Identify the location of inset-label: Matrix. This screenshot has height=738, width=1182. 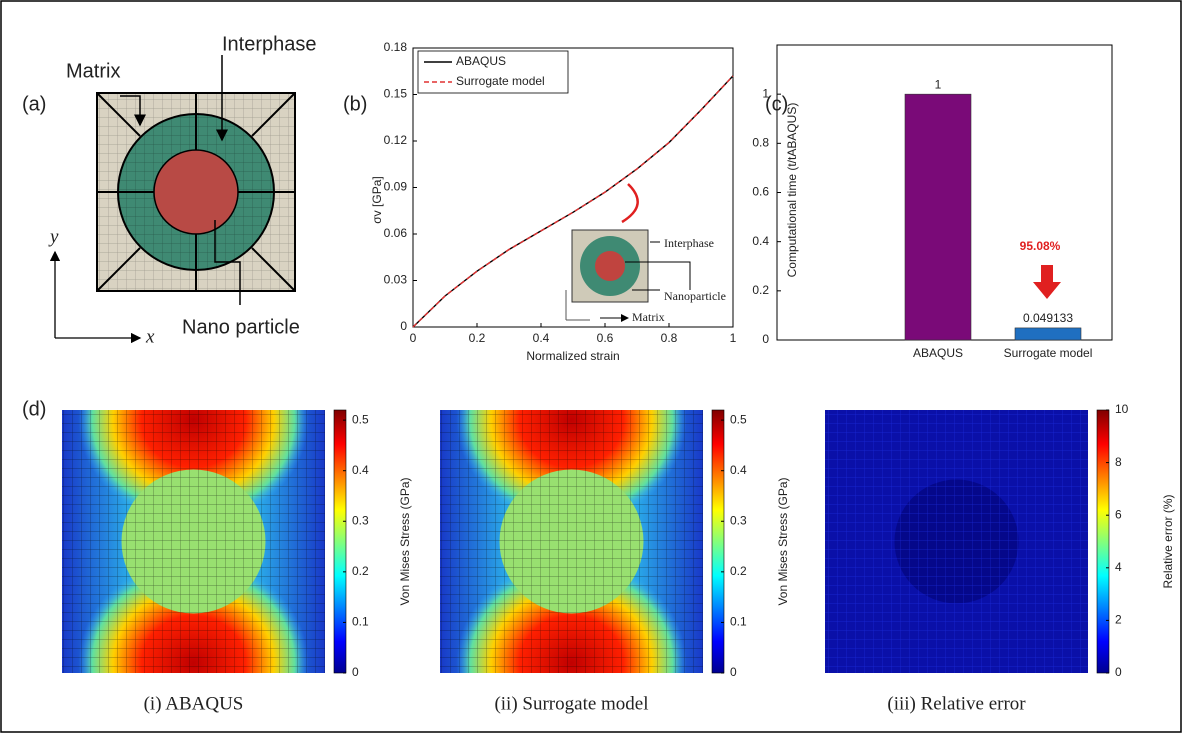
(648, 317).